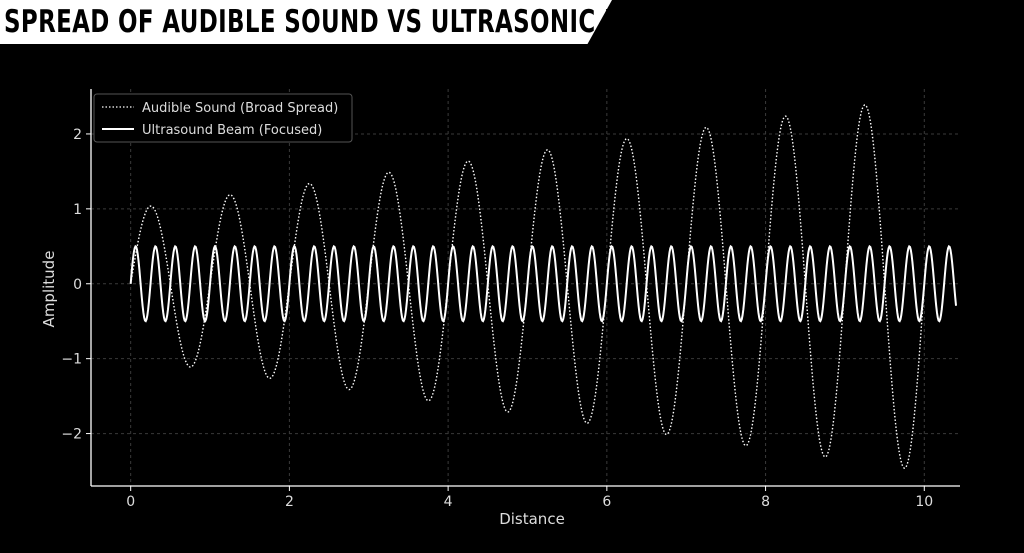 This screenshot has height=553, width=1024. What do you see at coordinates (606, 502) in the screenshot?
I see `x-tick-label: 6` at bounding box center [606, 502].